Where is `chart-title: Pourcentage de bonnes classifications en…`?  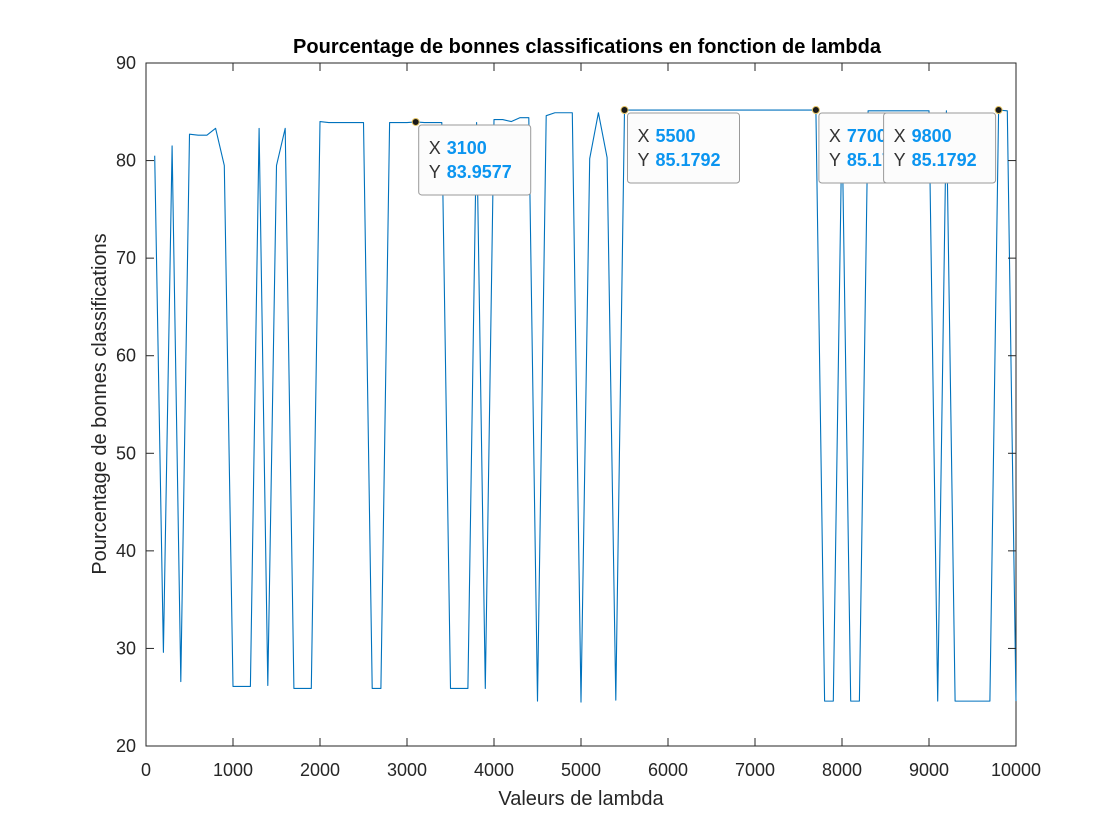
chart-title: Pourcentage de bonnes classifications en… is located at coordinates (587, 47).